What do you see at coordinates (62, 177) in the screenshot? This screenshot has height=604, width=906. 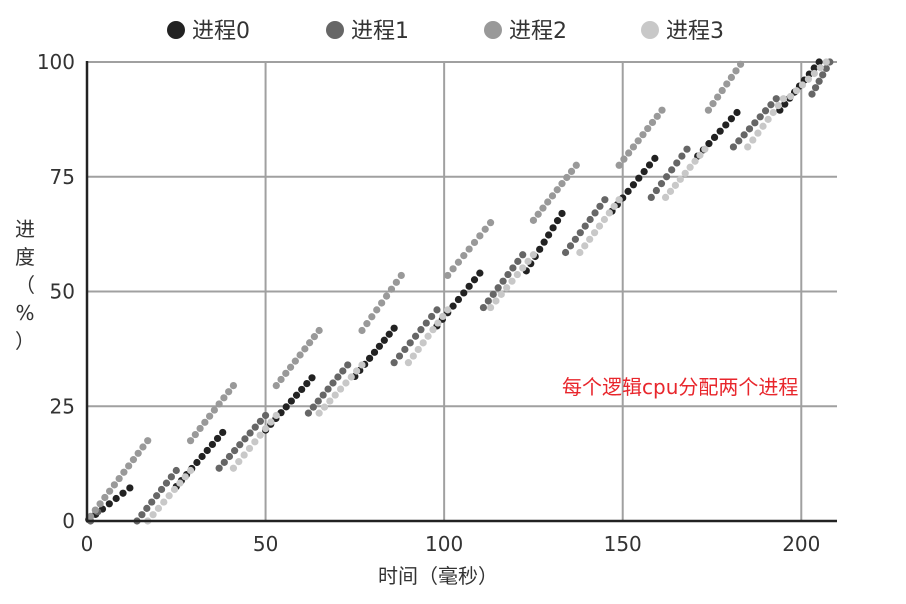 I see `y-tick-label: 75` at bounding box center [62, 177].